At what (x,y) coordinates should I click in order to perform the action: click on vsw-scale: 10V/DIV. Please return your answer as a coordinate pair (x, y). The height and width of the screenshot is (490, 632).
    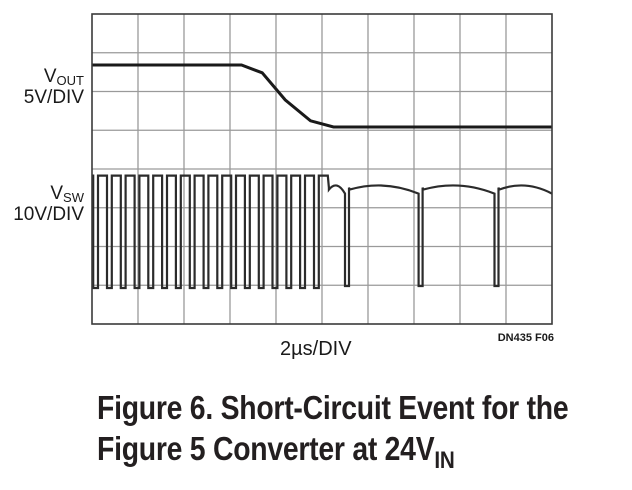
    Looking at the image, I should click on (48, 214).